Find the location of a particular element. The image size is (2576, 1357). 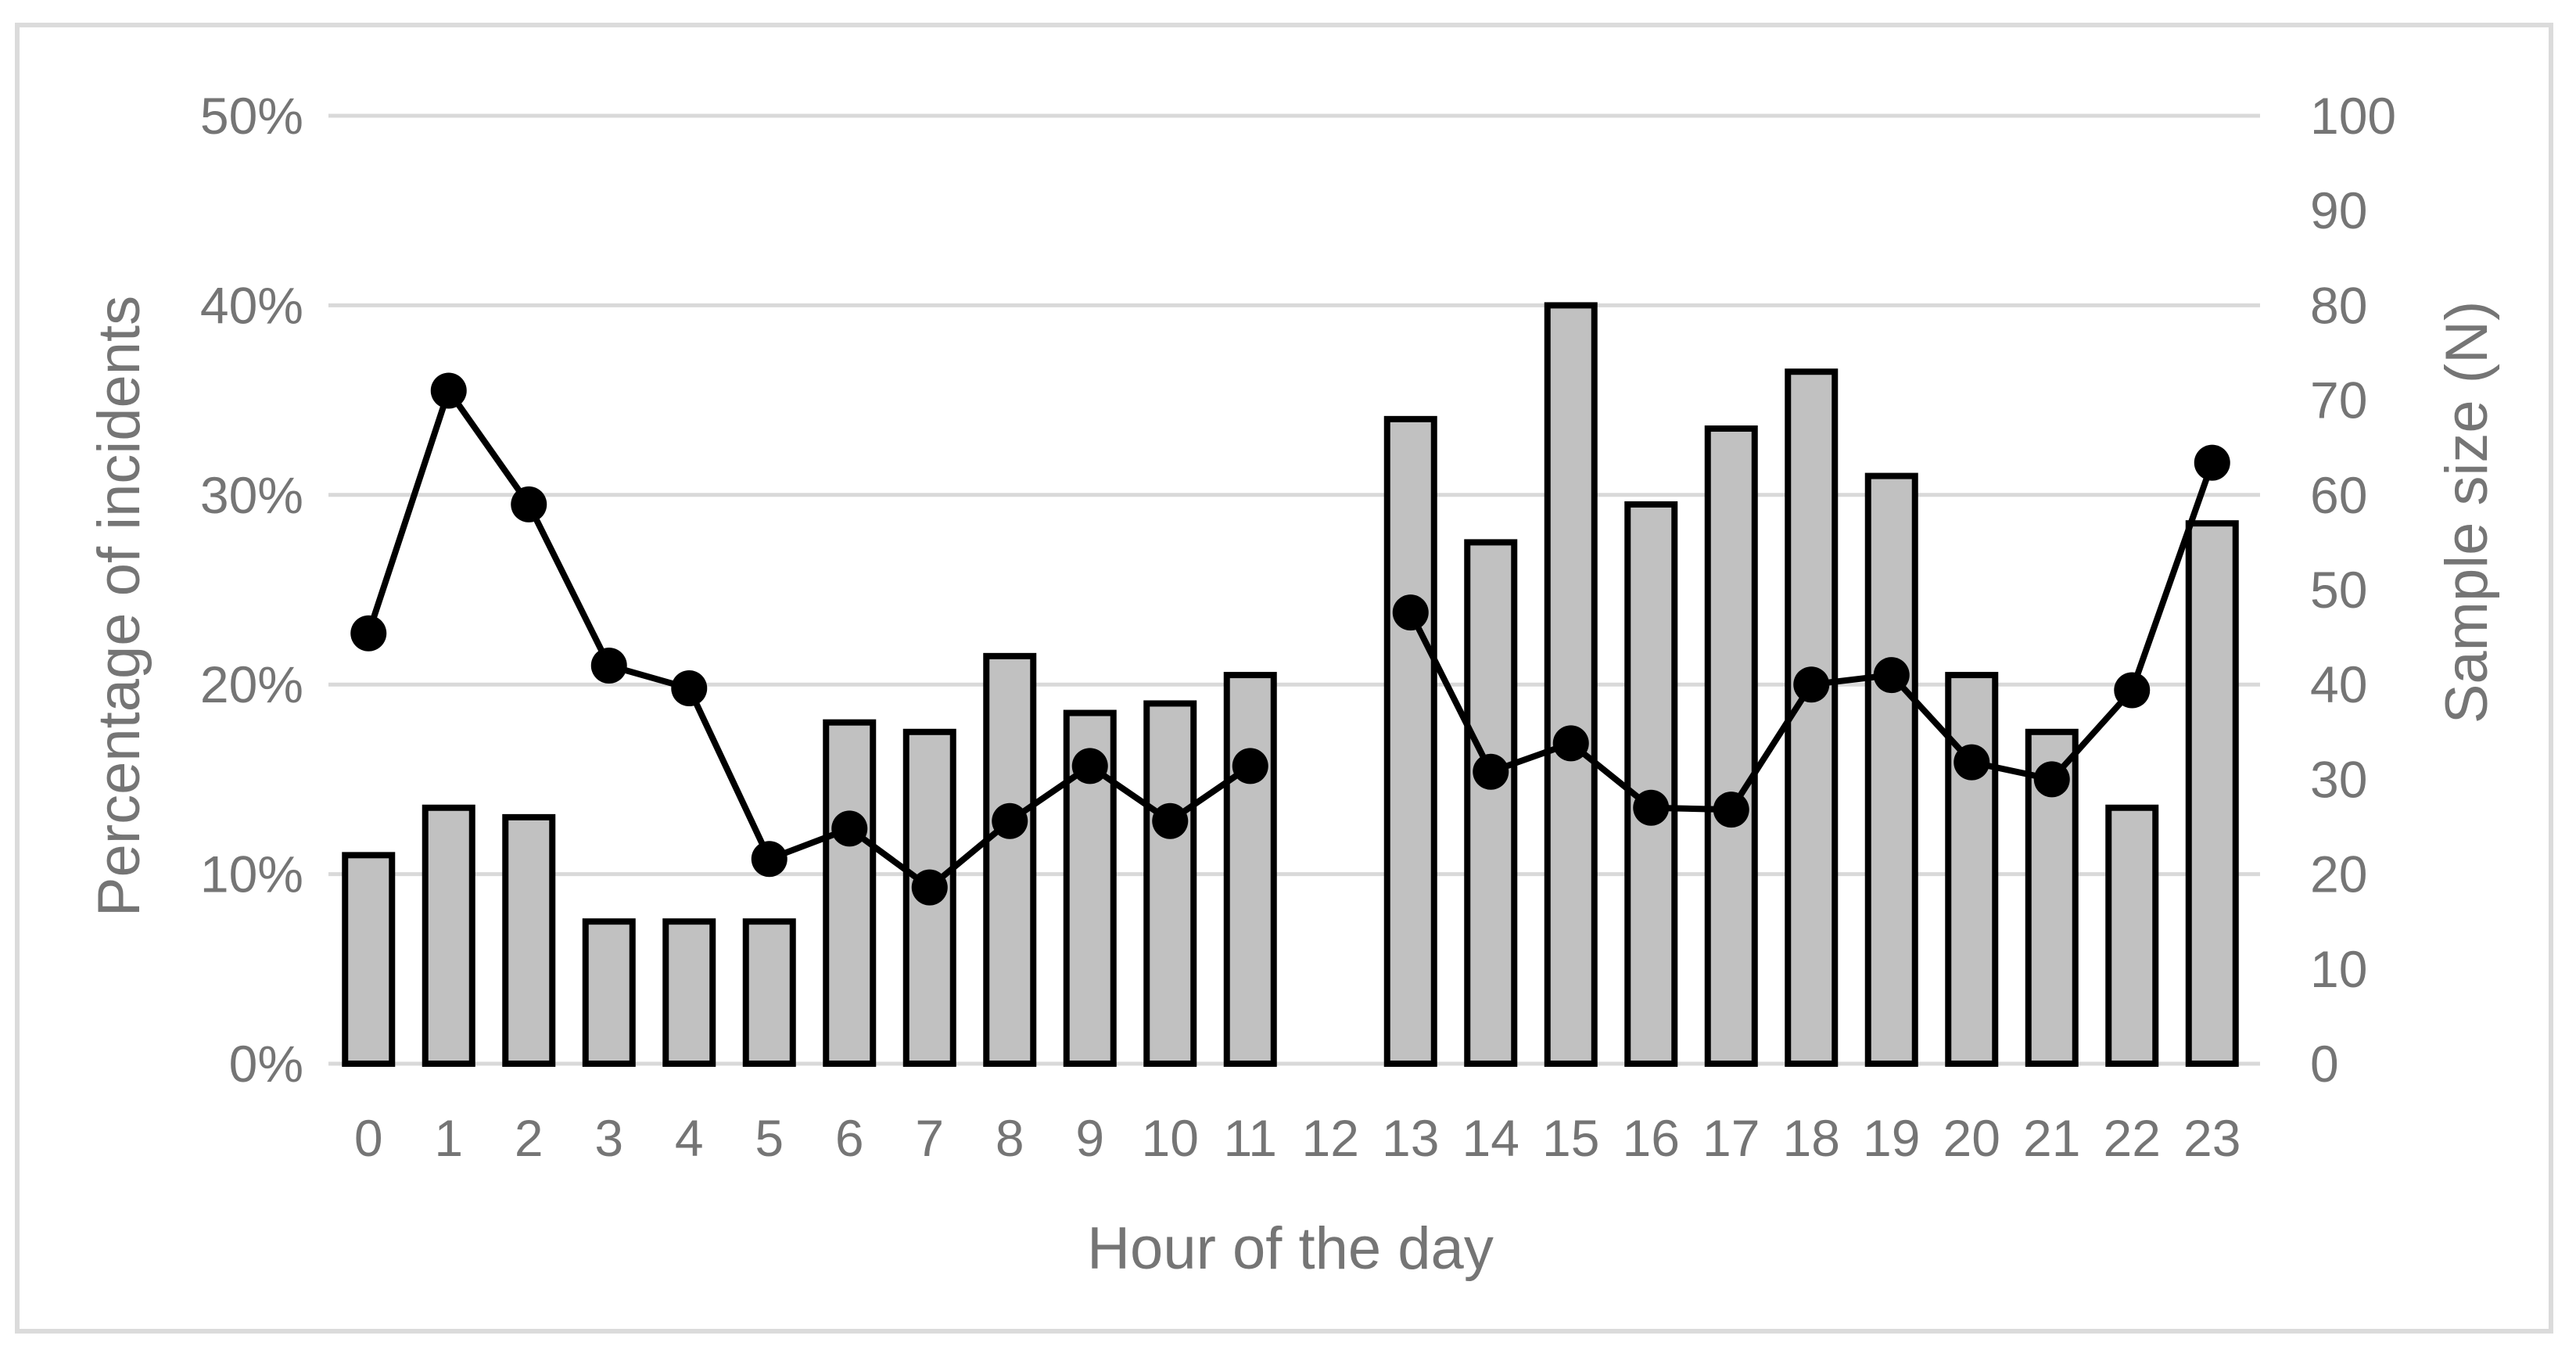

x-tick-hour-10: 10 is located at coordinates (1170, 1138).